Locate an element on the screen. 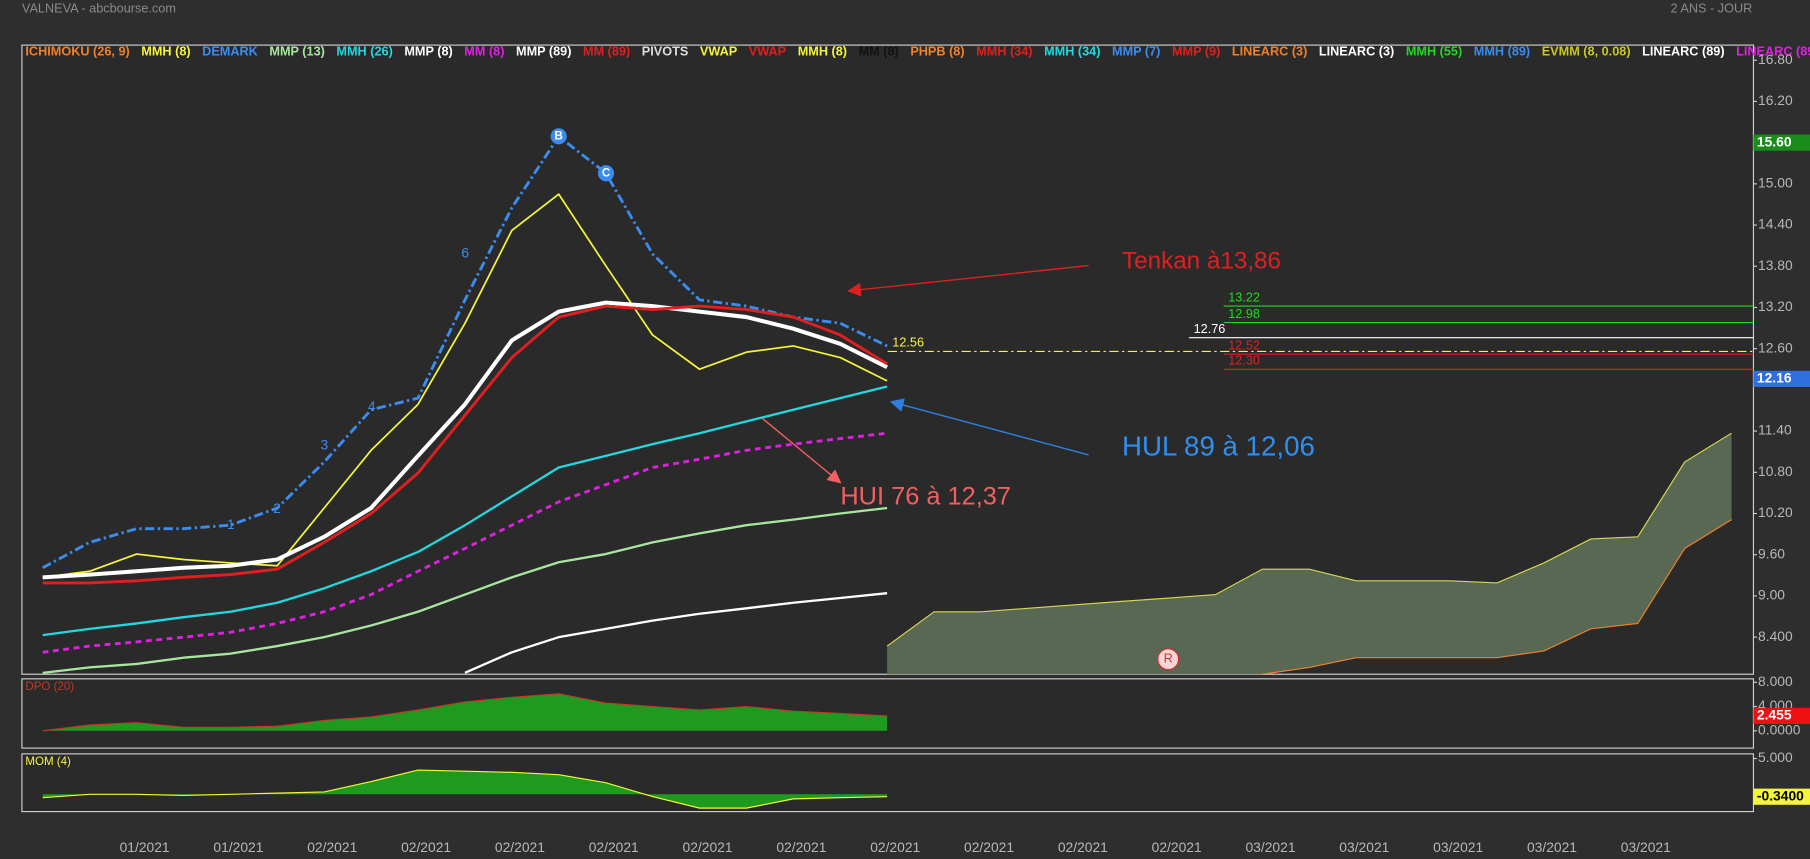 Image resolution: width=1810 pixels, height=859 pixels. cloud-upper is located at coordinates (1309, 539).